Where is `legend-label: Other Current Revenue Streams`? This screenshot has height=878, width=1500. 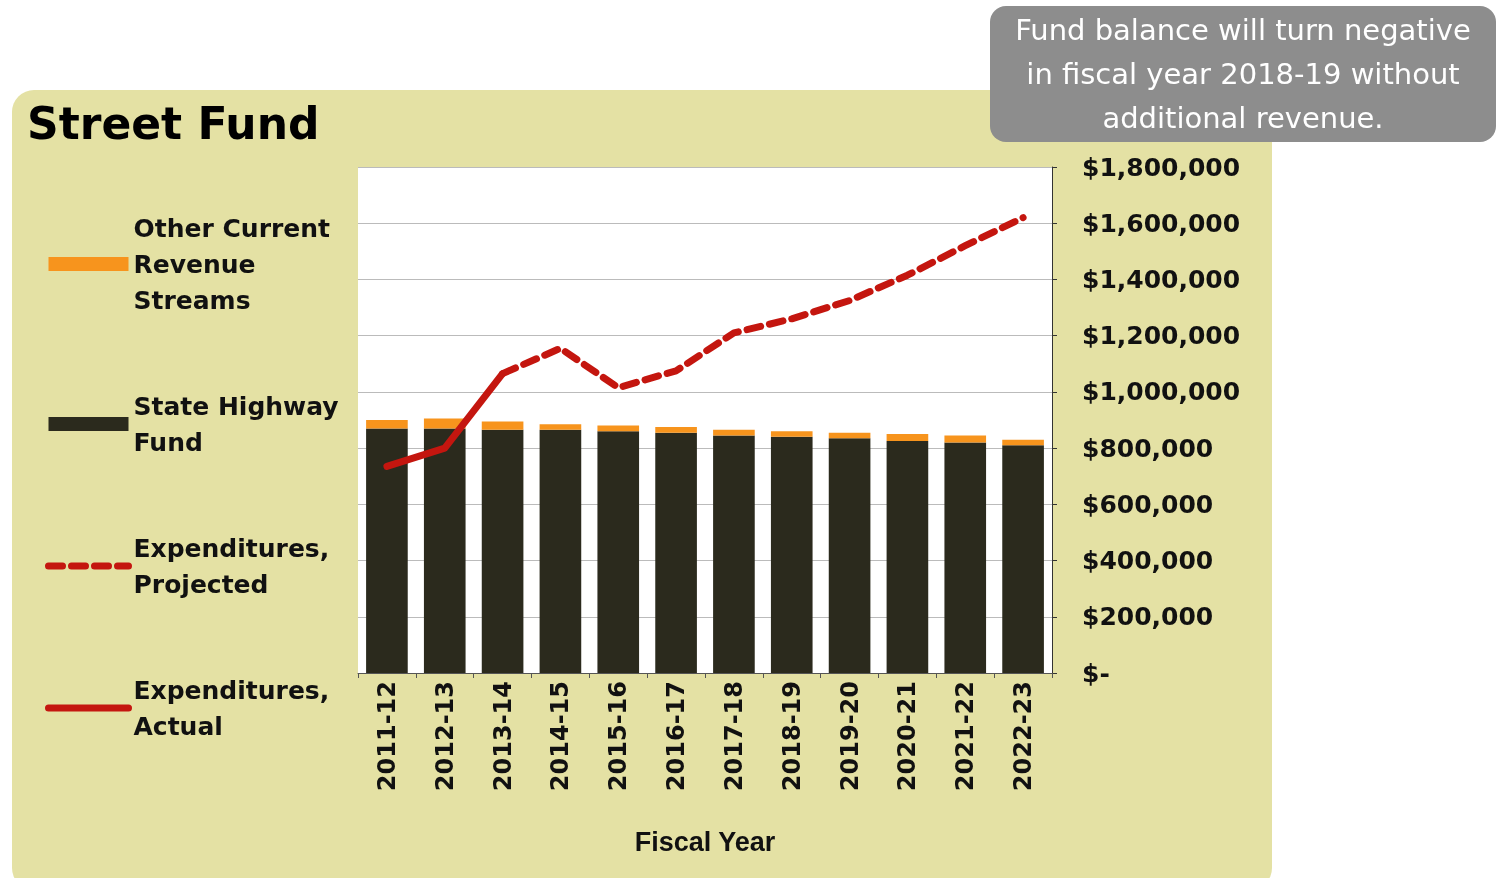
legend-label: Other Current Revenue Streams is located at coordinates (236, 264).